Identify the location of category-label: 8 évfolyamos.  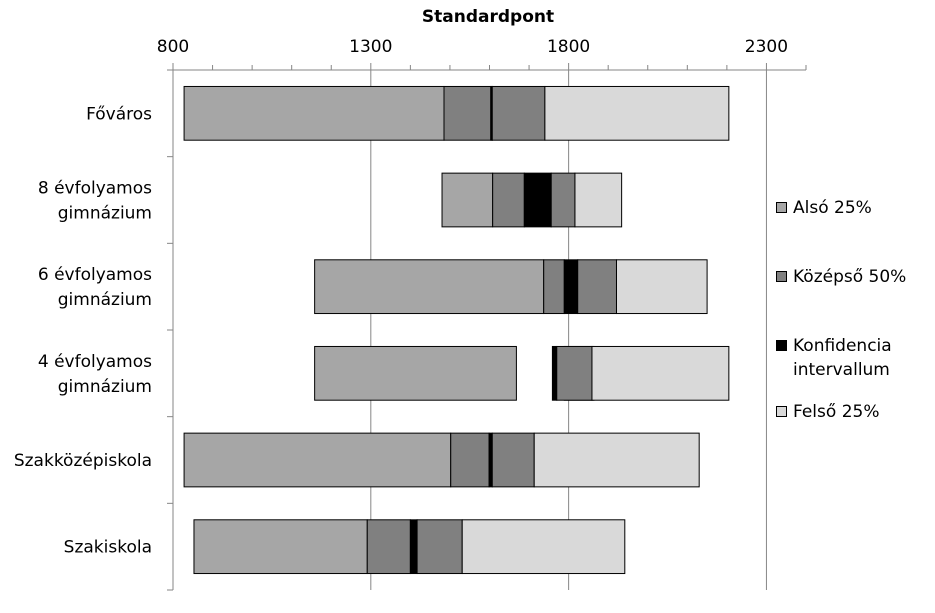
(95, 189).